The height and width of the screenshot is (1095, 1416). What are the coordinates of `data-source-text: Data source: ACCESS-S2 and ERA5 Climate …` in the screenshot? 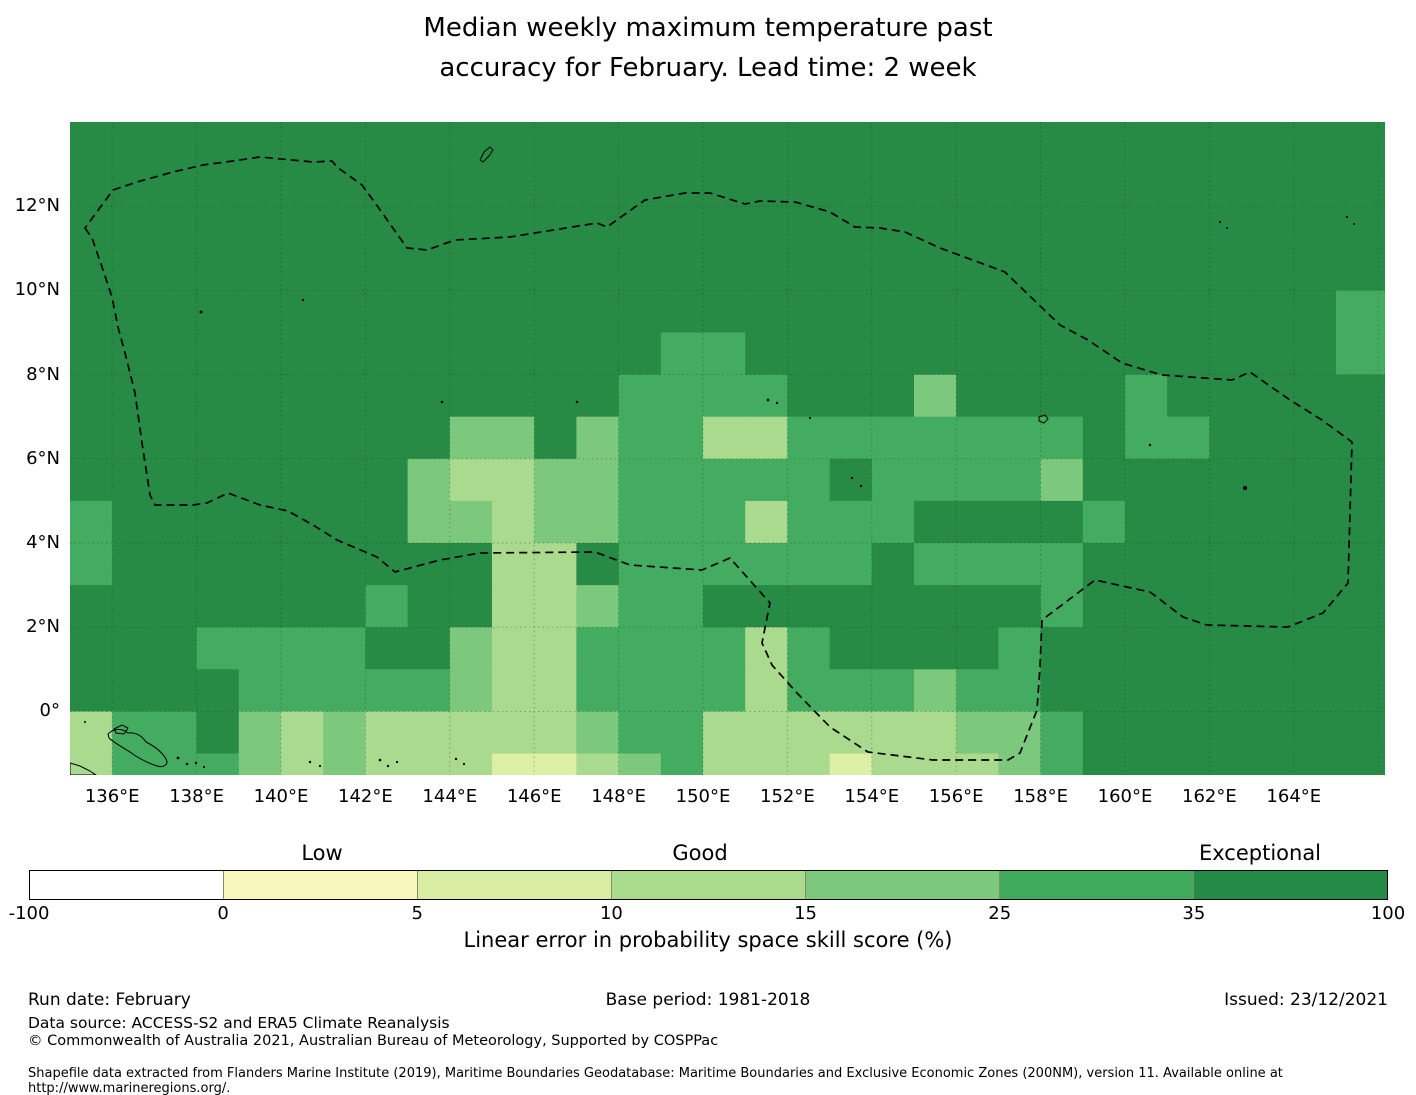 It's located at (239, 1023).